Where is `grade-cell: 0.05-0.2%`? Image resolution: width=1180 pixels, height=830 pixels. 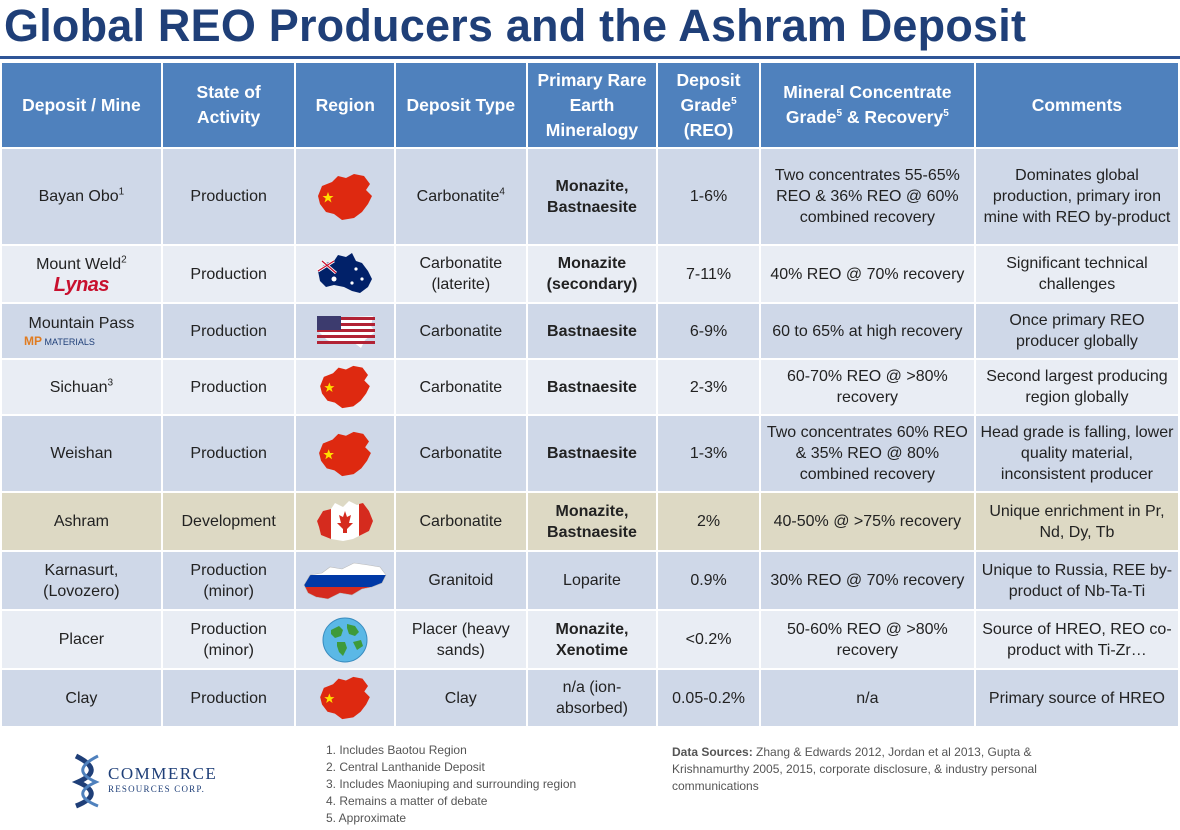
grade-cell: 0.05-0.2% is located at coordinates (708, 698).